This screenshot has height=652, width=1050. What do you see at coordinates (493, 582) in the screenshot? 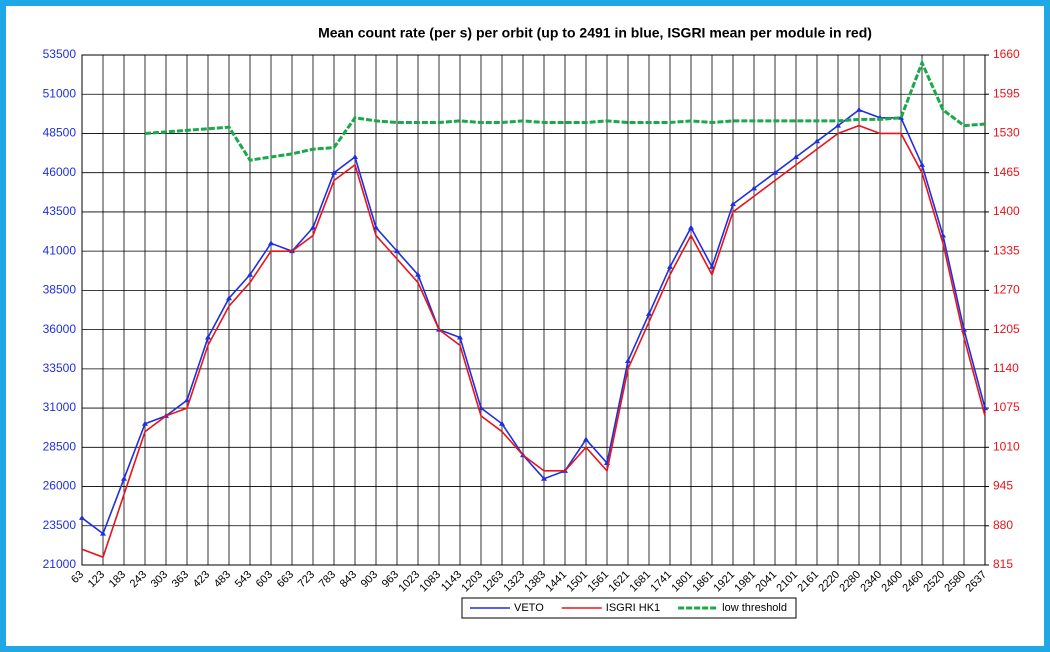
I see `x-tick-label: 1263` at bounding box center [493, 582].